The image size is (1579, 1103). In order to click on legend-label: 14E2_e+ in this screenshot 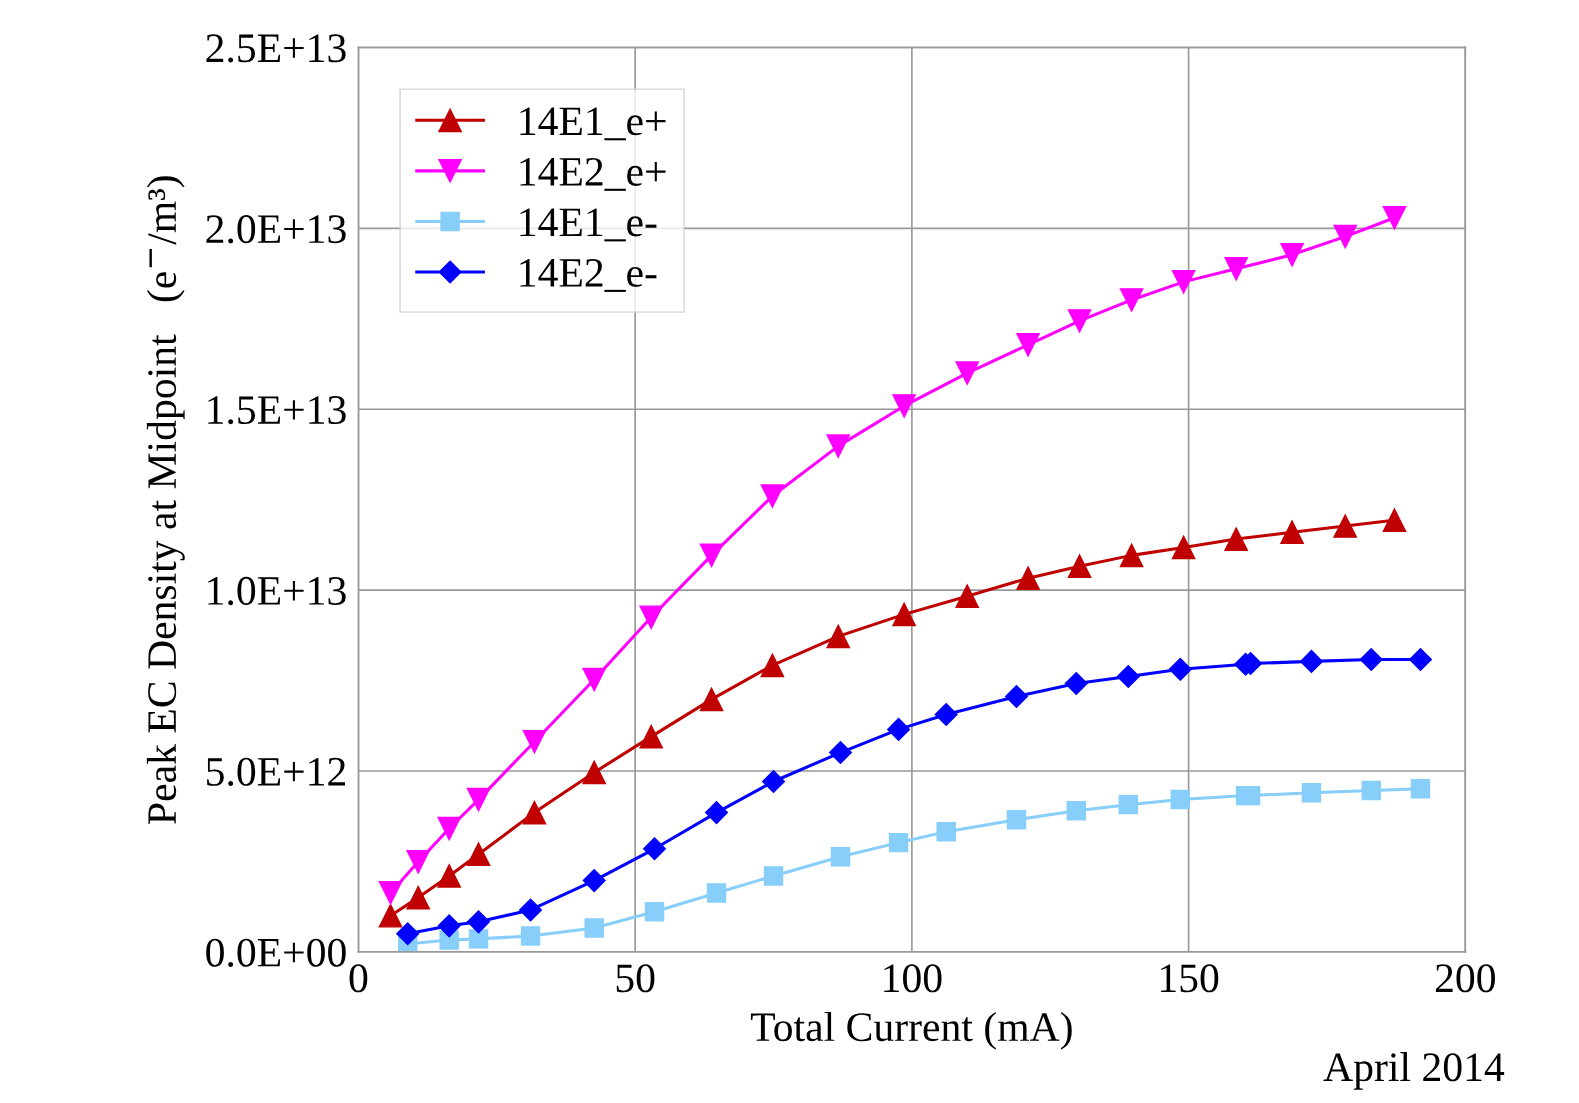, I will do `click(593, 174)`.